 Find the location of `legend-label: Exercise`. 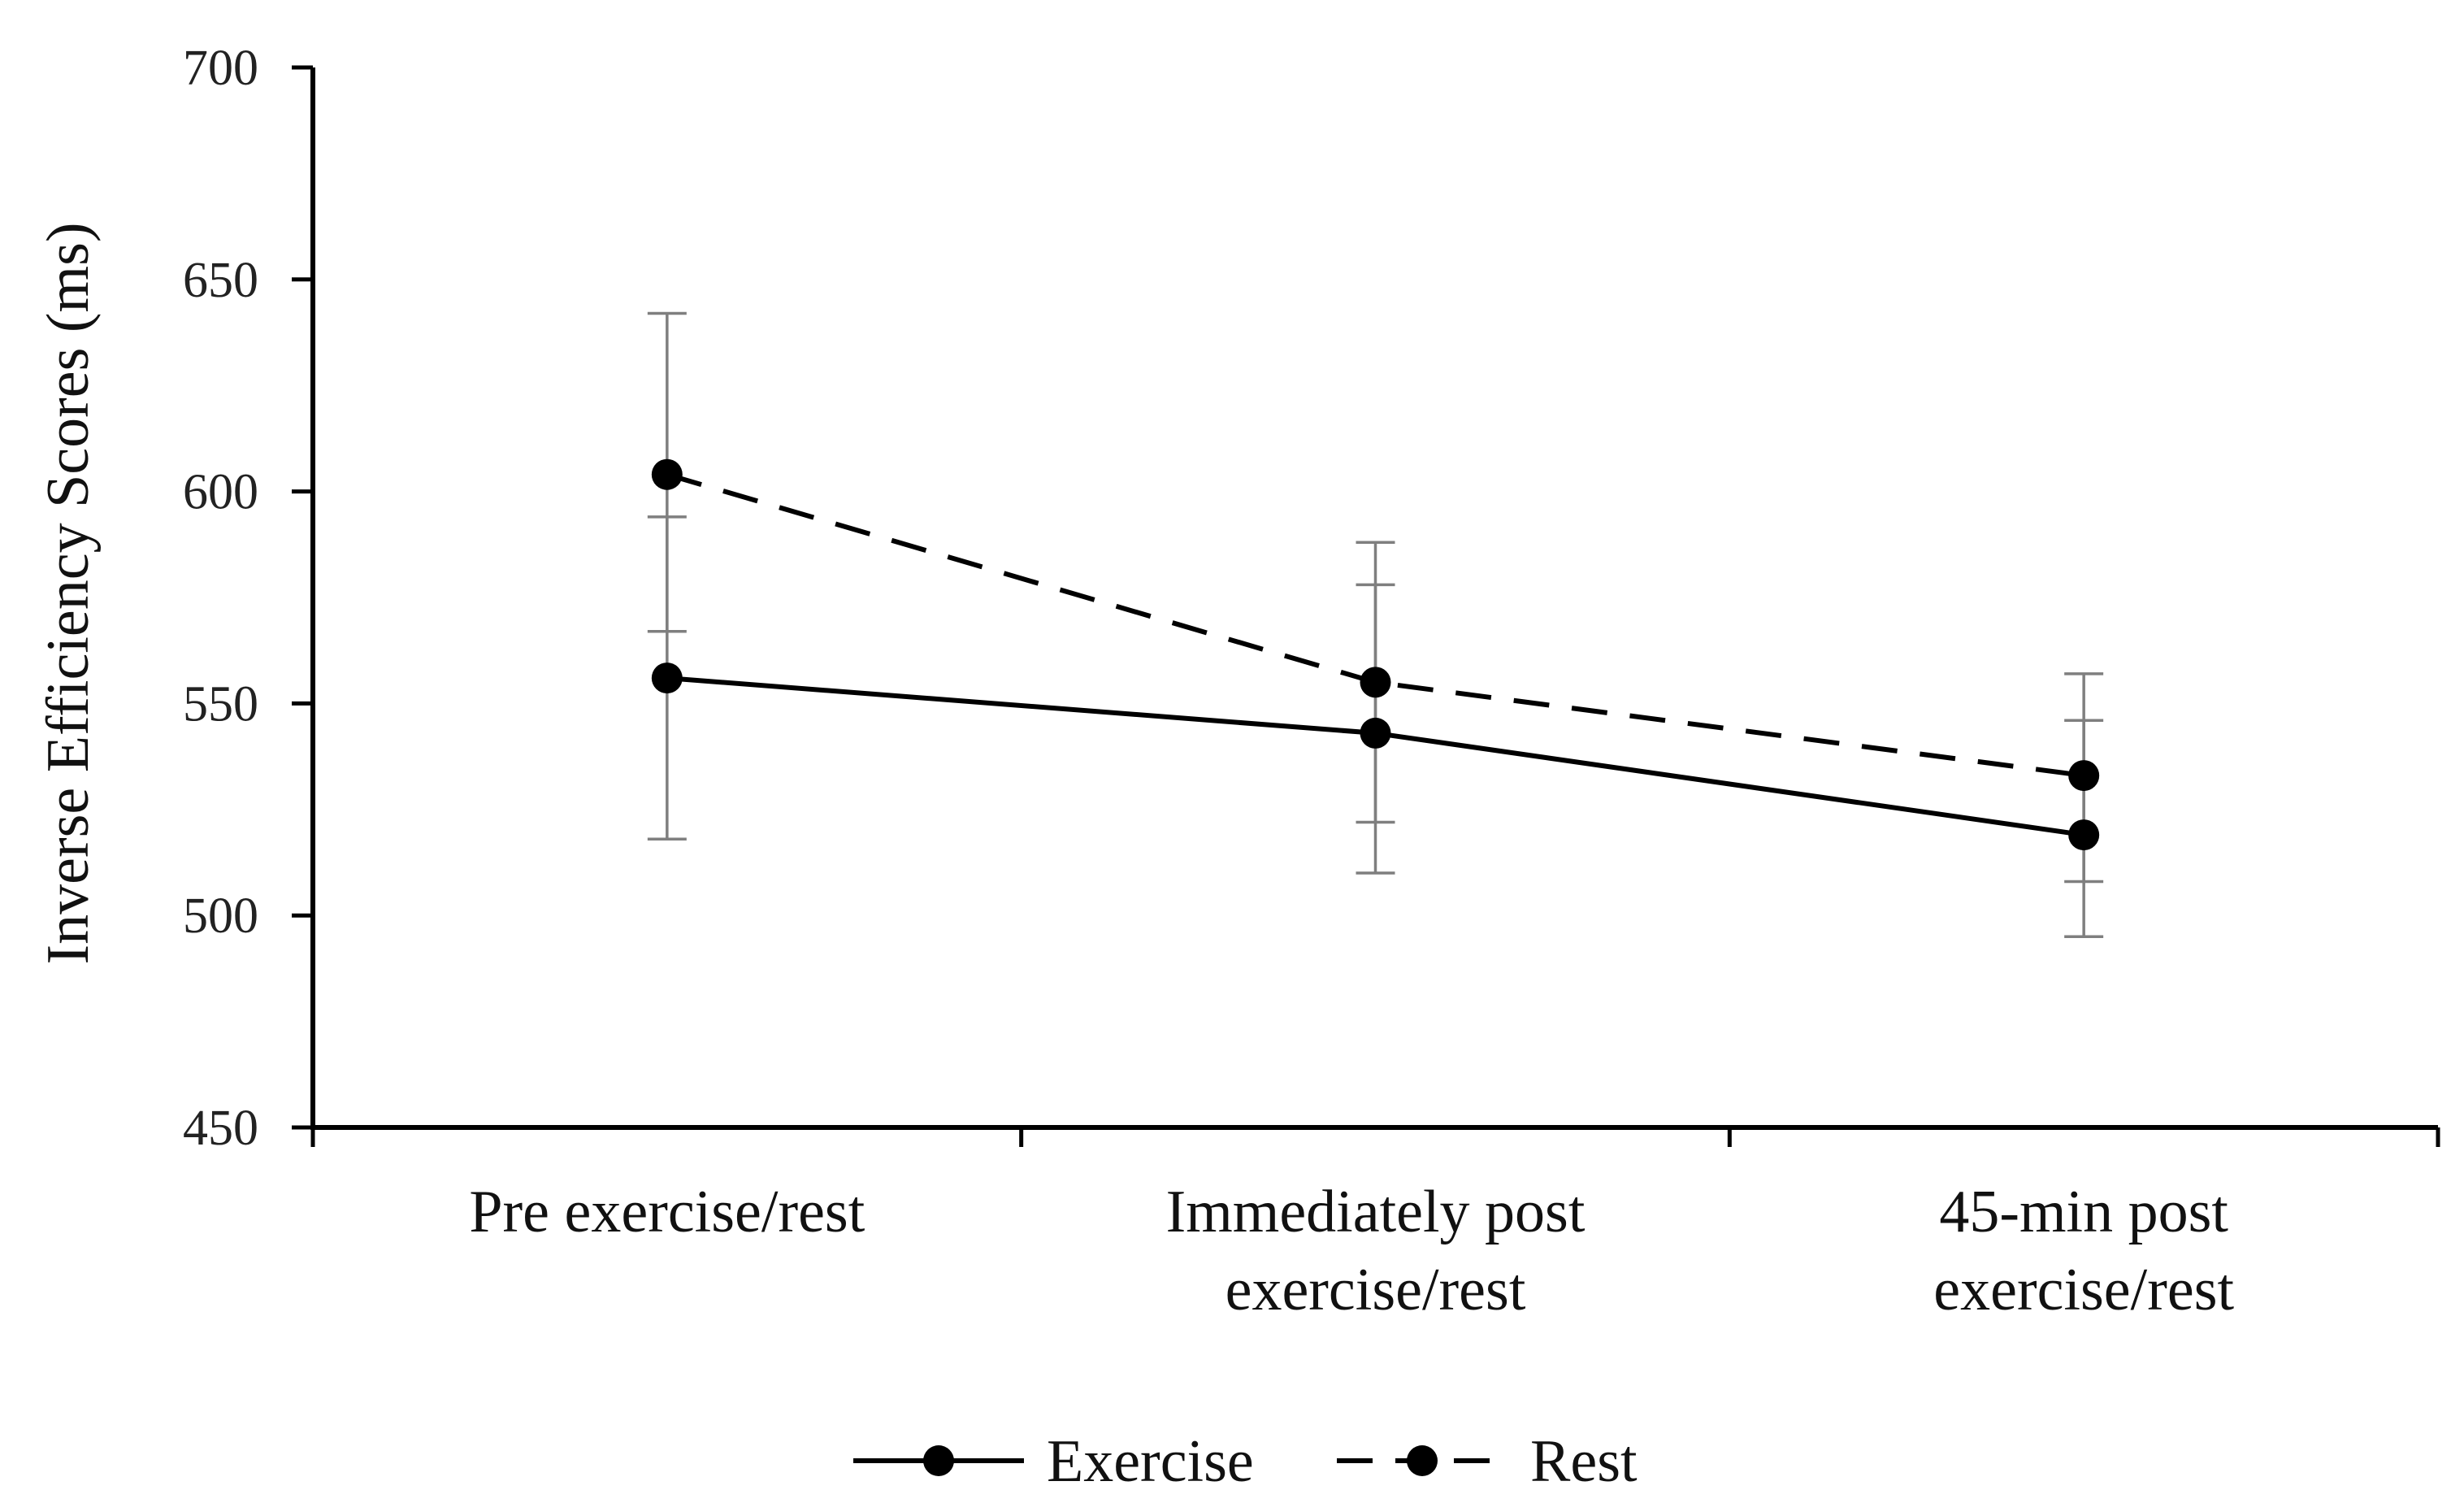

legend-label: Exercise is located at coordinates (1150, 1461).